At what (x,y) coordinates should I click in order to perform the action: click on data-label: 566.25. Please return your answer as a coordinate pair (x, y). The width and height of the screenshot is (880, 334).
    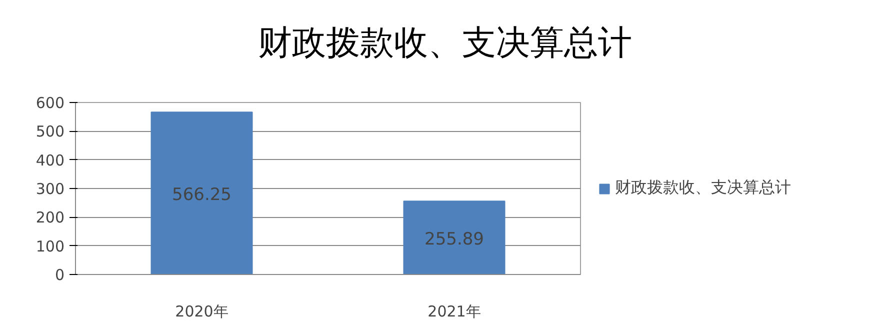
    Looking at the image, I should click on (202, 194).